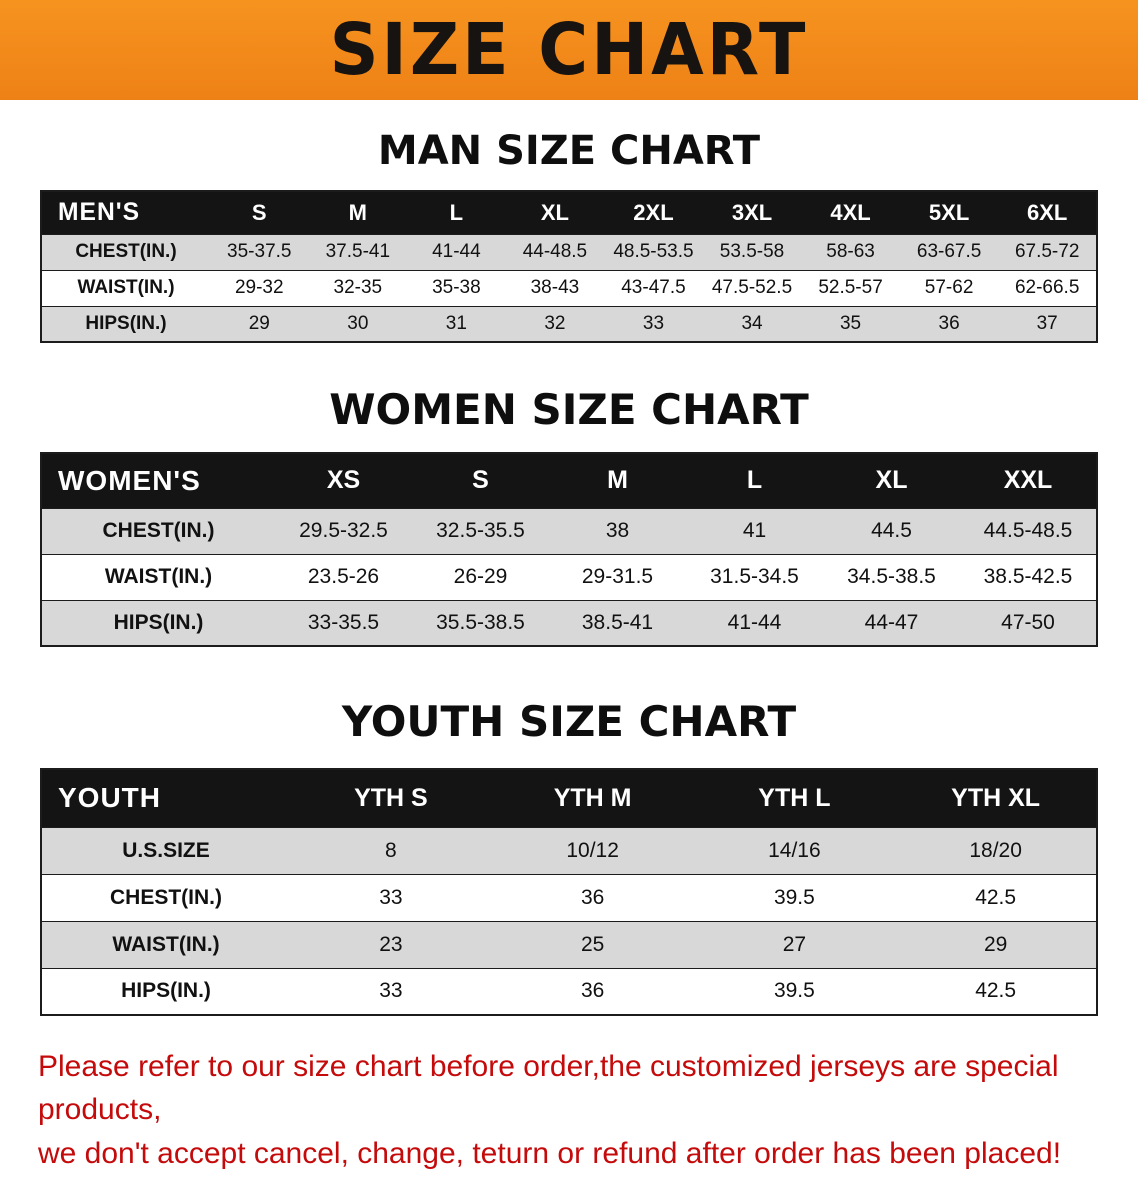 This screenshot has width=1138, height=1178. I want to click on value-cell: 35.5-38.5, so click(480, 622).